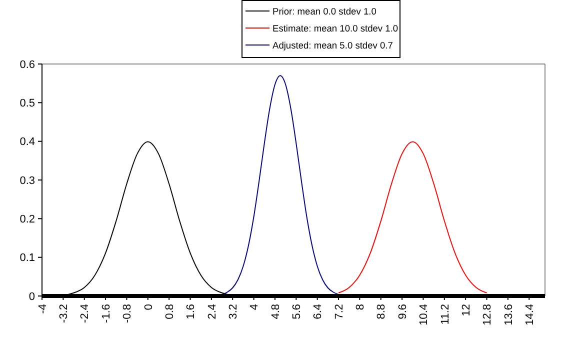 The height and width of the screenshot is (341, 565). What do you see at coordinates (424, 315) in the screenshot?
I see `x-tick-label: 10.4` at bounding box center [424, 315].